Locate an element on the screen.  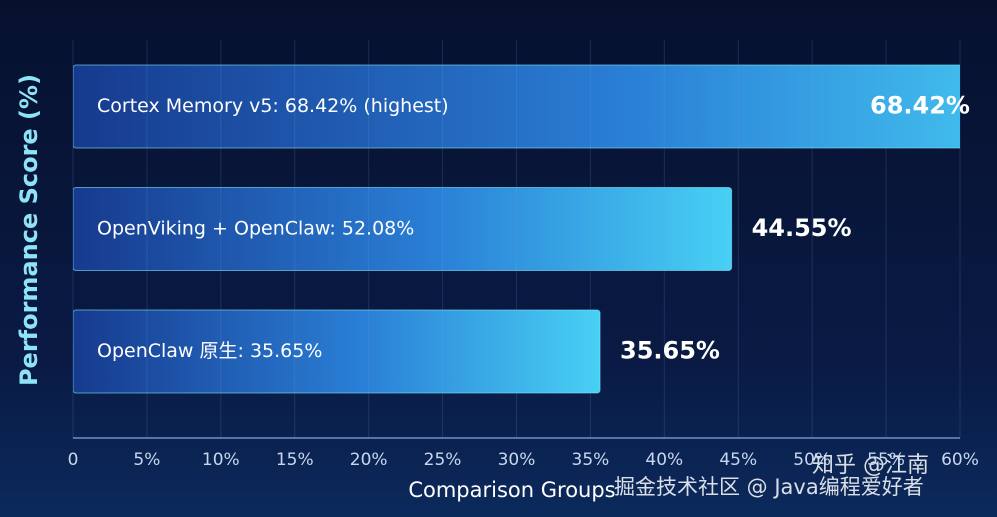
x-tick-label: 45% is located at coordinates (738, 460).